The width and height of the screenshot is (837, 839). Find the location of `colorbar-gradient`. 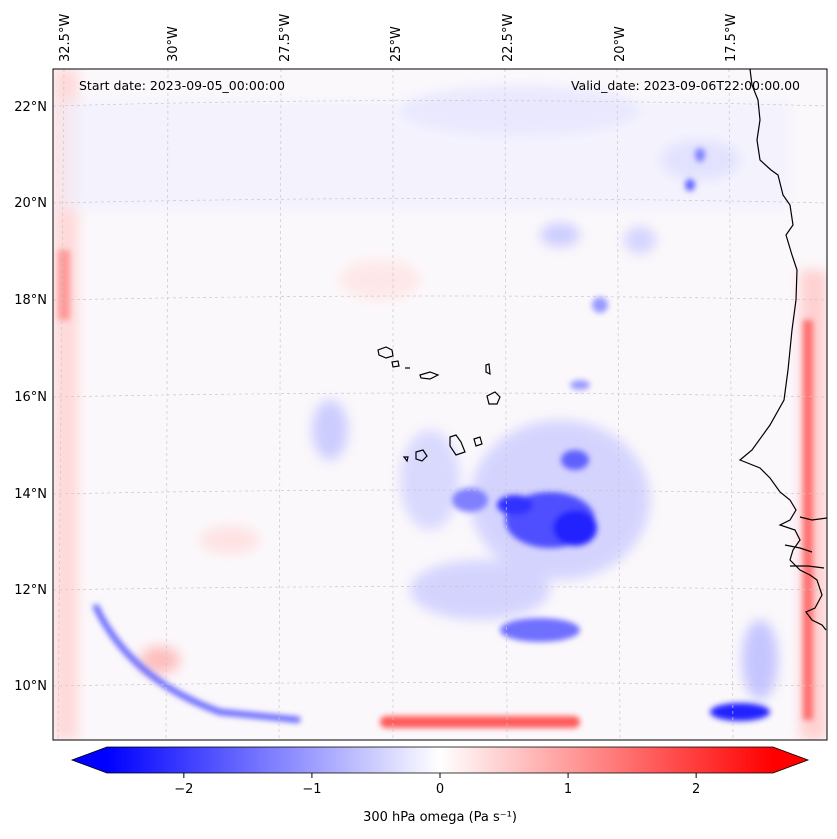

colorbar-gradient is located at coordinates (440, 760).